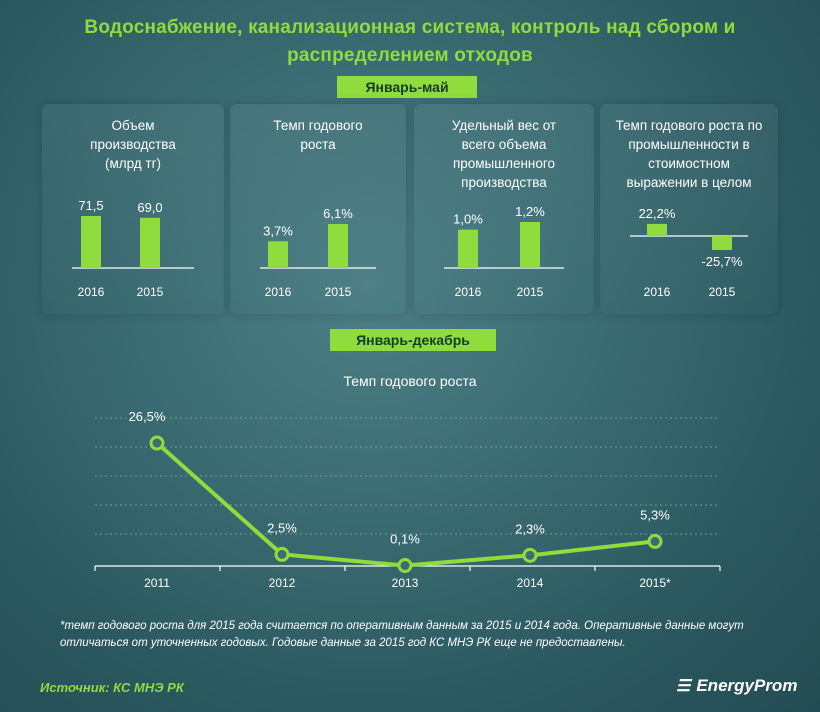 The height and width of the screenshot is (712, 820). Describe the element at coordinates (133, 144) in the screenshot. I see `panel-title: Объем производства (млрд тг)` at that location.